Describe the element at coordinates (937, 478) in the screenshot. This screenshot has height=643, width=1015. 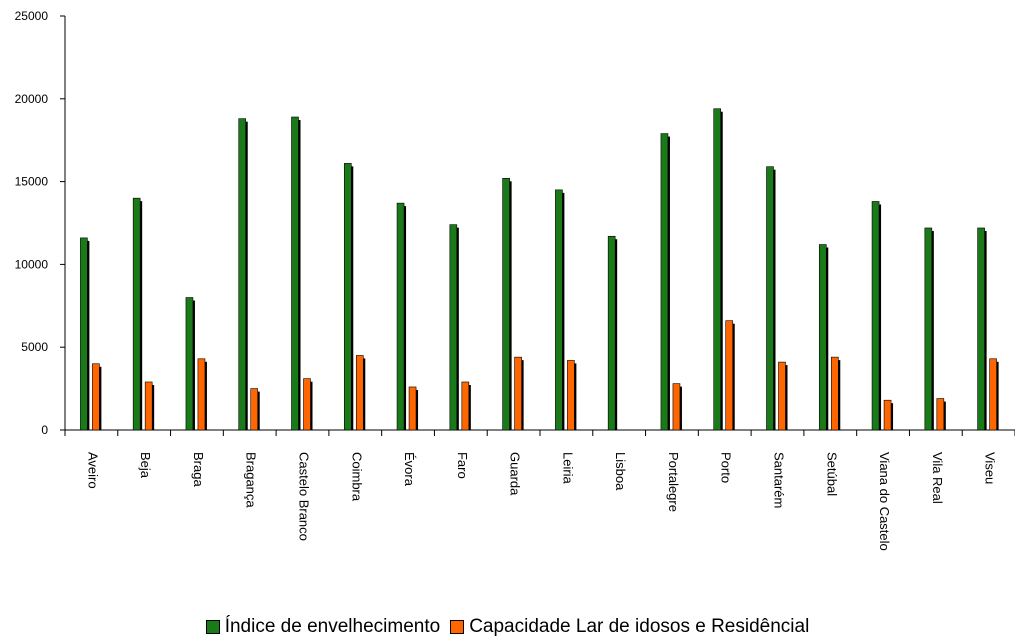
I see `x-tick-label: Vila Real` at that location.